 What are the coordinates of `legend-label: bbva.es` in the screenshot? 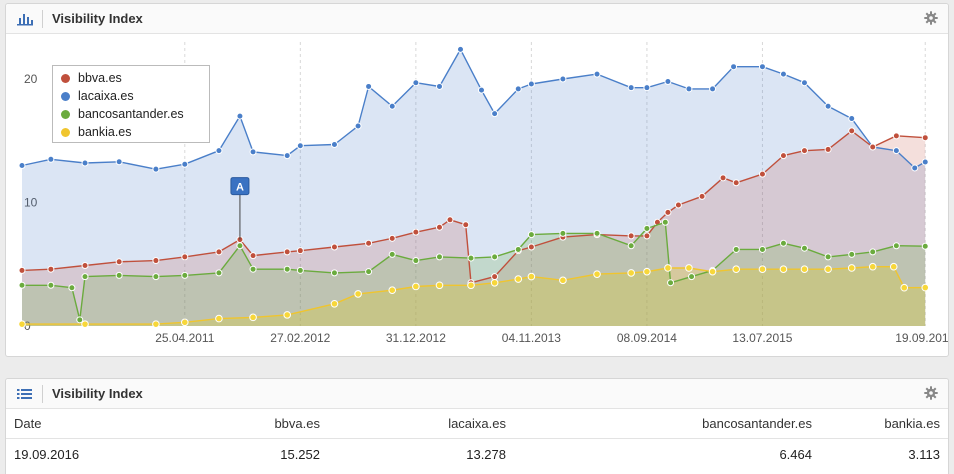 It's located at (100, 78).